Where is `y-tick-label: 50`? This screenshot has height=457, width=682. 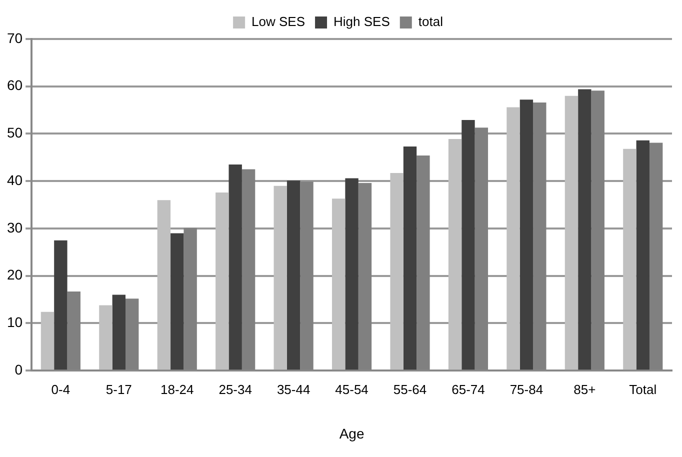
y-tick-label: 50 is located at coordinates (14, 132).